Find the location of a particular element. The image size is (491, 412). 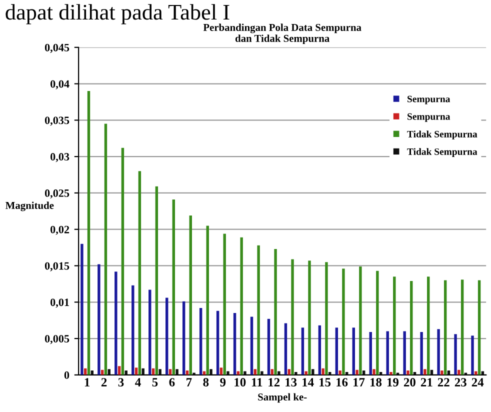

x-tick-label: 19 is located at coordinates (392, 382).